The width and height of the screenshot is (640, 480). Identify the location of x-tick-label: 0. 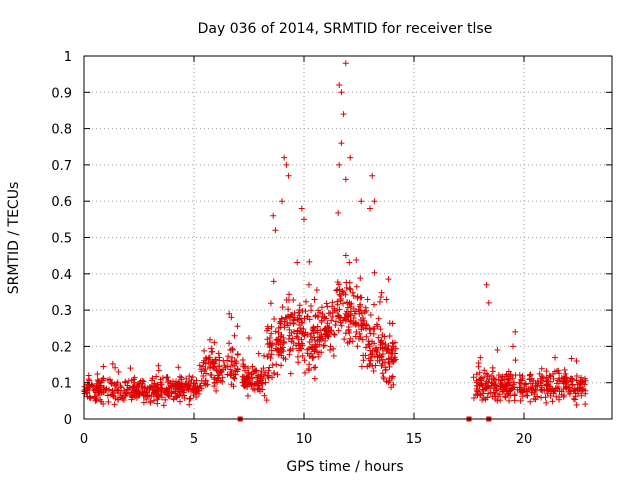
(84, 439).